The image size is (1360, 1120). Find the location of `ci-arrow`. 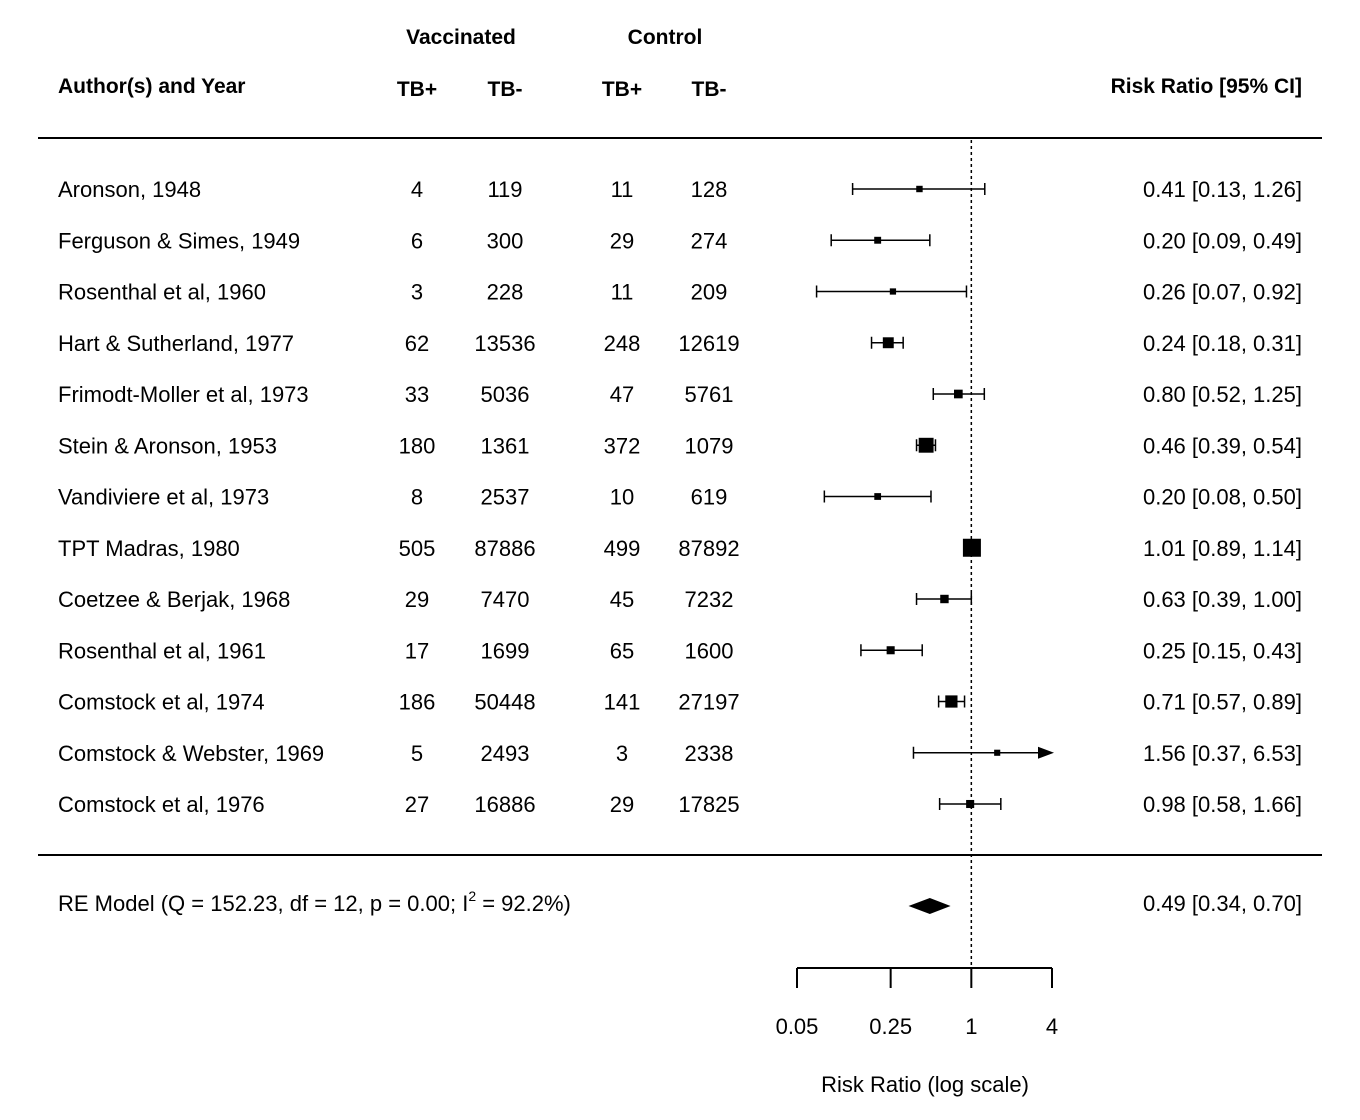

ci-arrow is located at coordinates (1046, 752).